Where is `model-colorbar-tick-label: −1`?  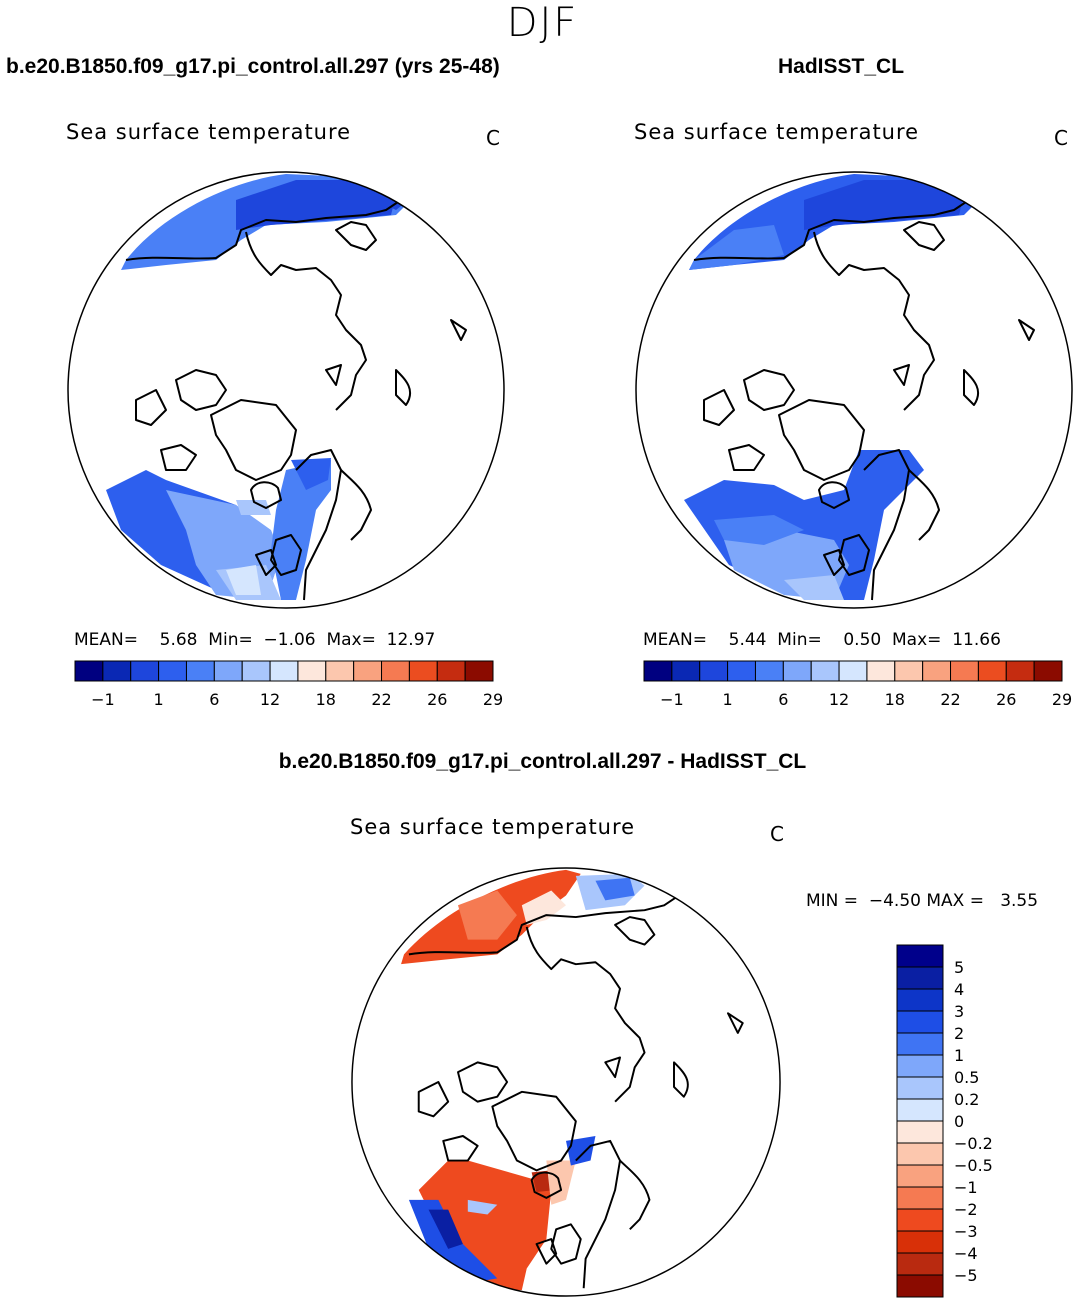 model-colorbar-tick-label: −1 is located at coordinates (103, 699).